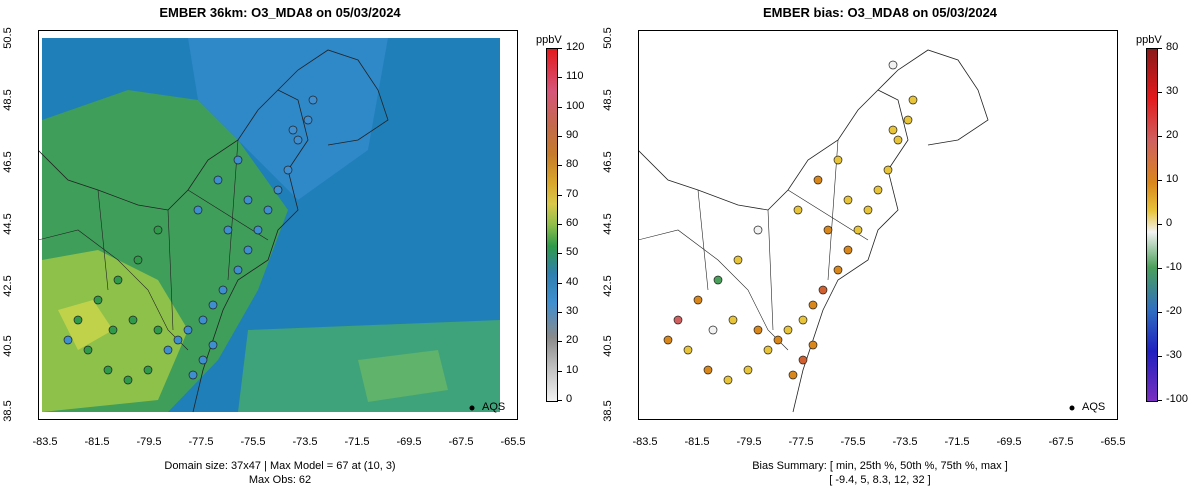 Image resolution: width=1200 pixels, height=502 pixels. Describe the element at coordinates (572, 252) in the screenshot. I see `colorbar-tick-label: 50` at that location.